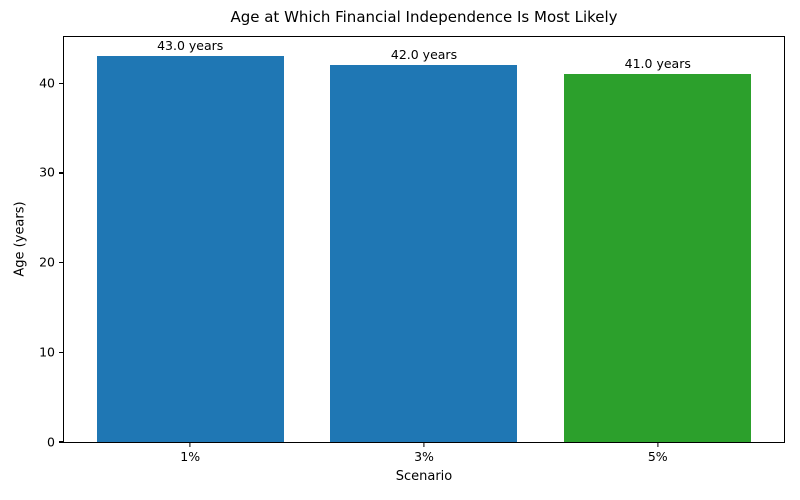  I want to click on y-axis-label: Age (years), so click(20, 239).